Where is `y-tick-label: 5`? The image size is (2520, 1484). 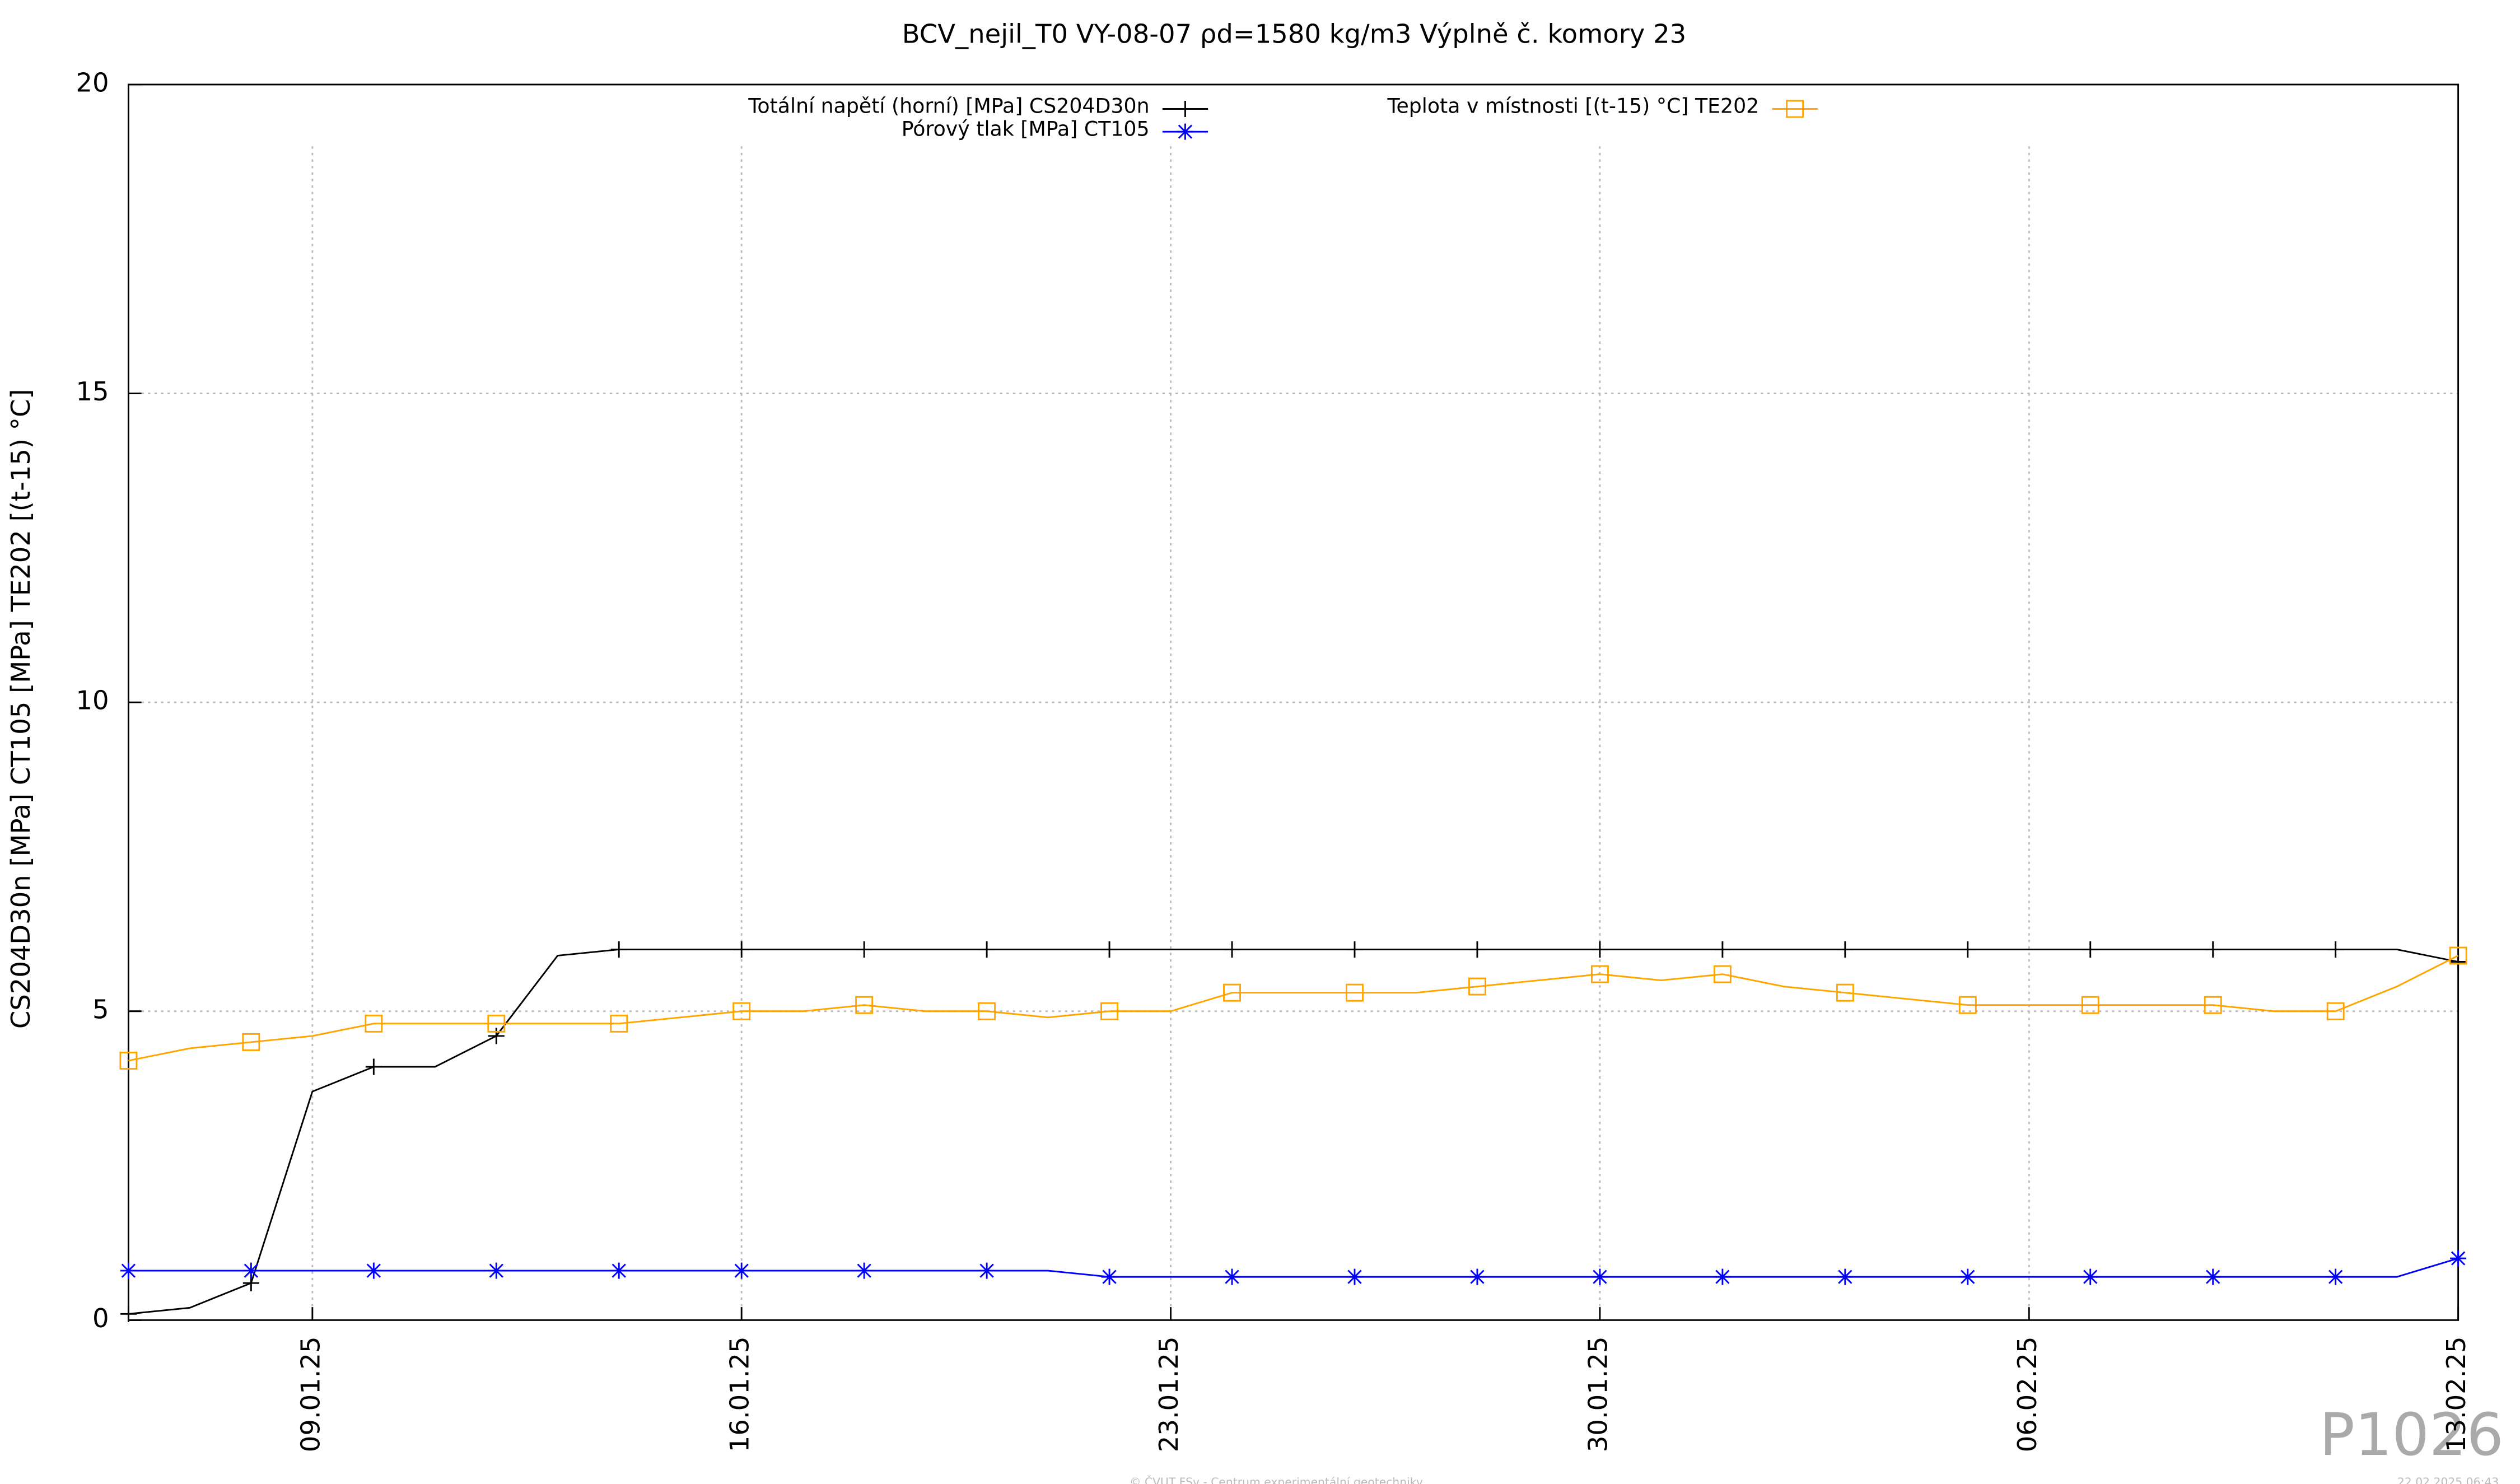
y-tick-label: 5 is located at coordinates (101, 1009).